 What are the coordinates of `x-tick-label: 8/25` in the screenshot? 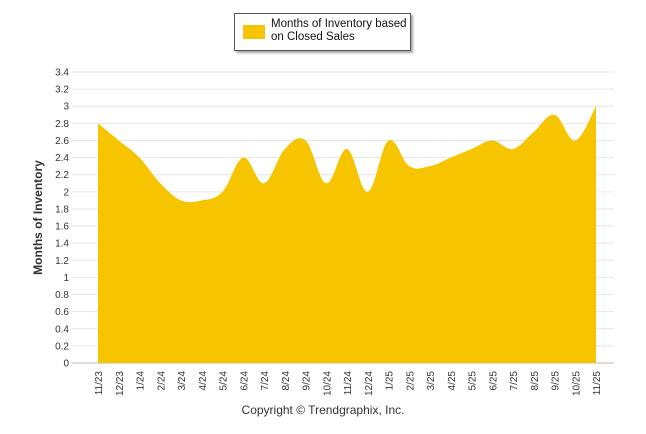 It's located at (535, 381).